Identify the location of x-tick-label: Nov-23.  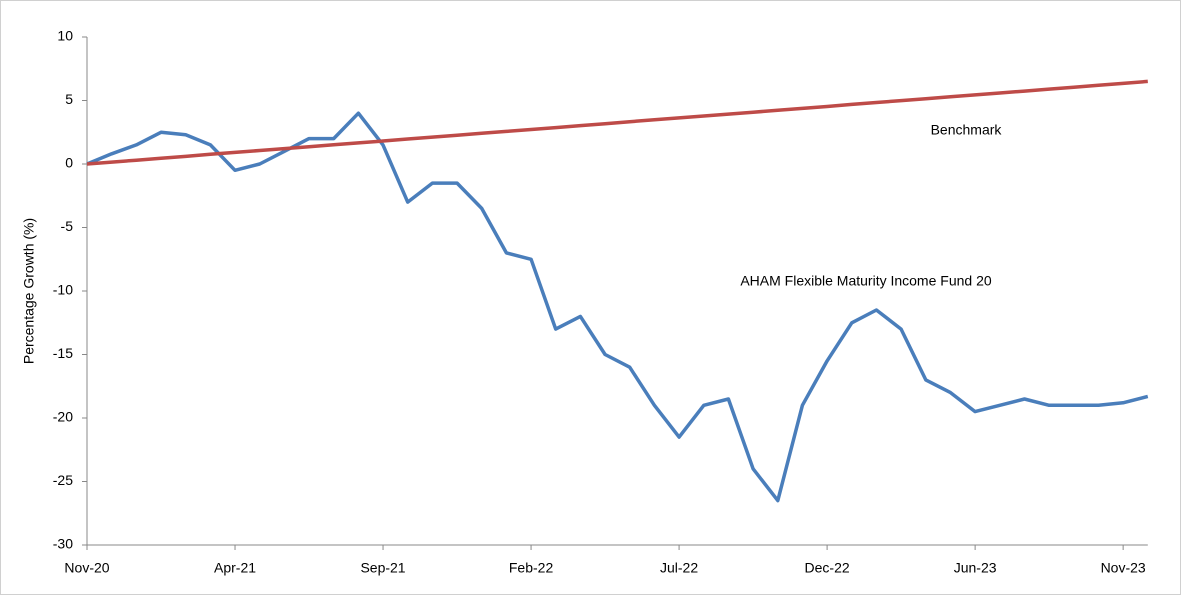
(1123, 568).